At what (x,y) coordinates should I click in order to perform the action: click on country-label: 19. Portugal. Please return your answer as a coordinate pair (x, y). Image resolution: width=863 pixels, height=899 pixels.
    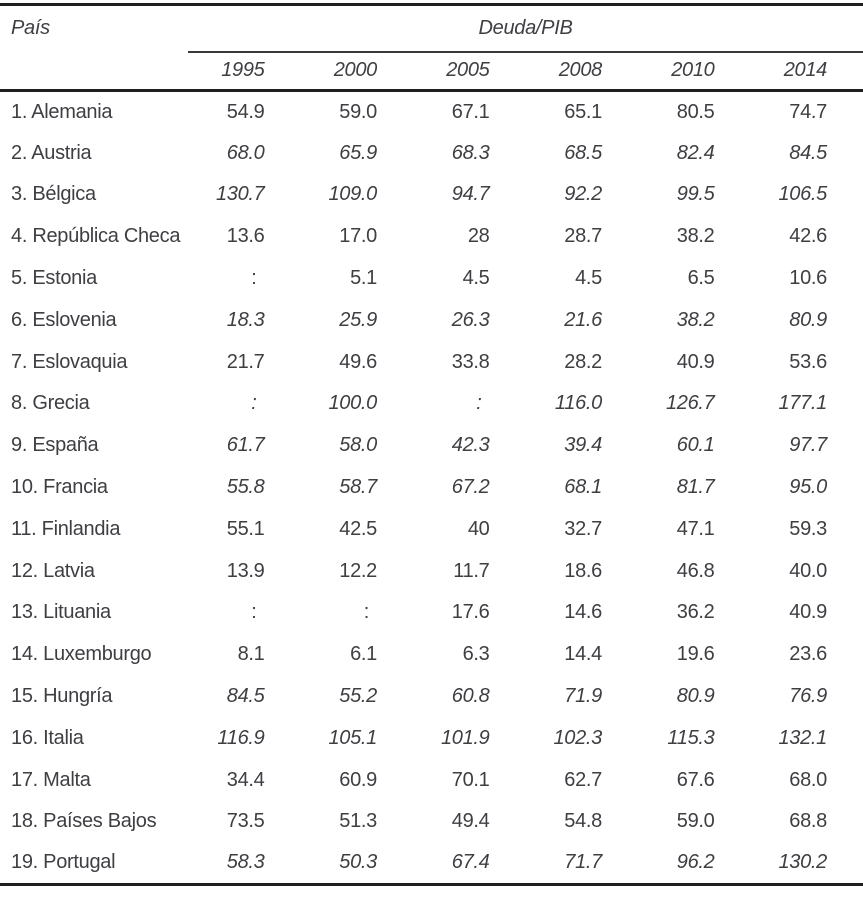
    Looking at the image, I should click on (63, 862).